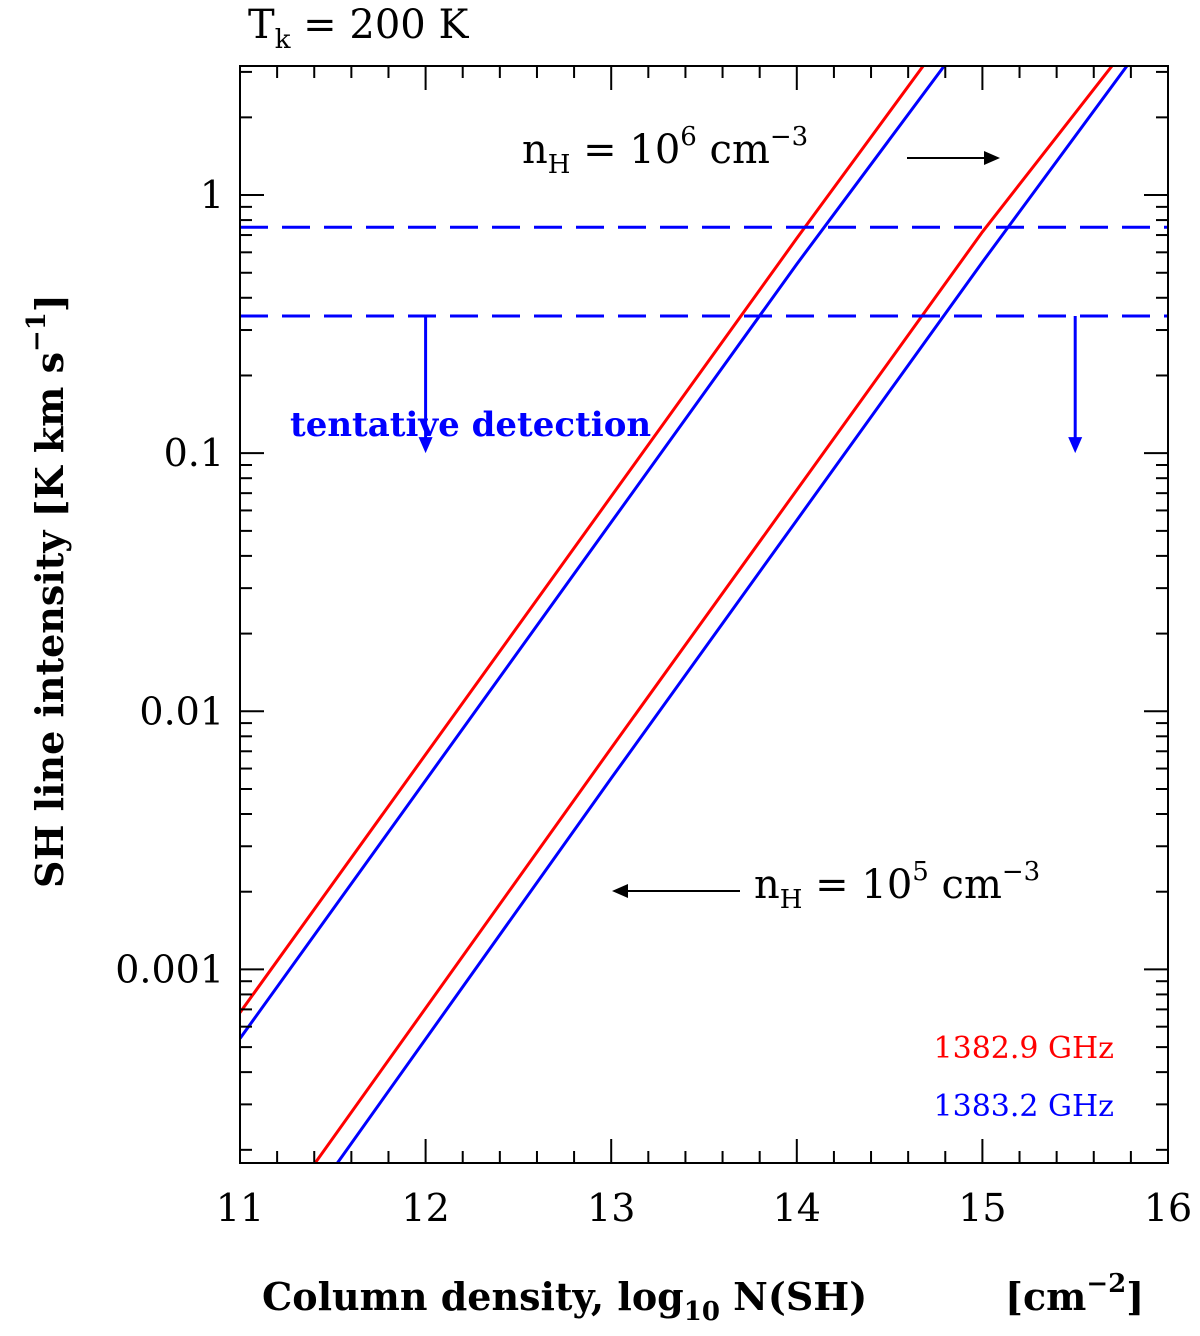 This screenshot has width=1200, height=1336. What do you see at coordinates (1024, 1048) in the screenshot?
I see `legend-item-1382: 1382.9 GHz` at bounding box center [1024, 1048].